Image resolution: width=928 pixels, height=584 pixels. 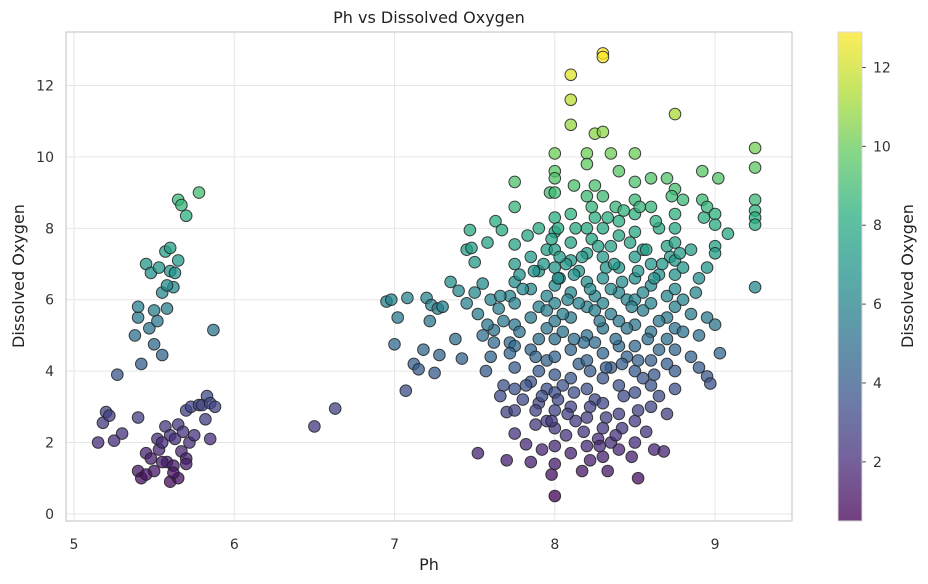 What do you see at coordinates (18, 276) in the screenshot?
I see `y-axis-label: Dissolved Oxygen` at bounding box center [18, 276].